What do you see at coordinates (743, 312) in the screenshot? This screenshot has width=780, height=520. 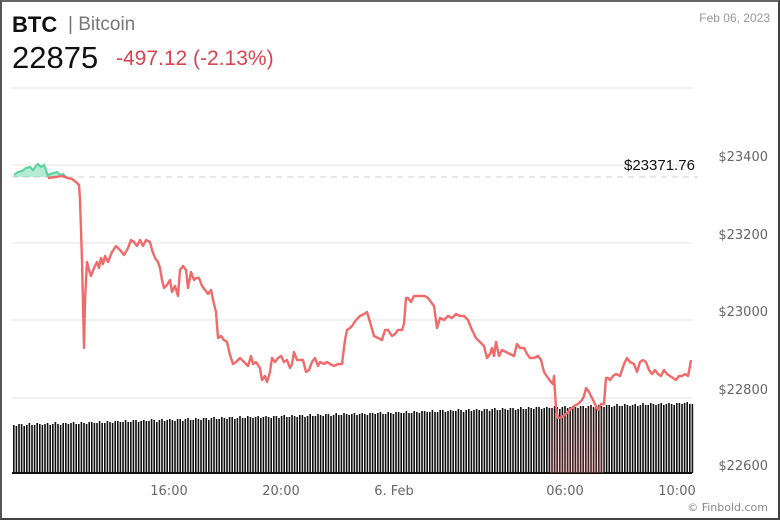 I see `y-axis-label: $23000` at bounding box center [743, 312].